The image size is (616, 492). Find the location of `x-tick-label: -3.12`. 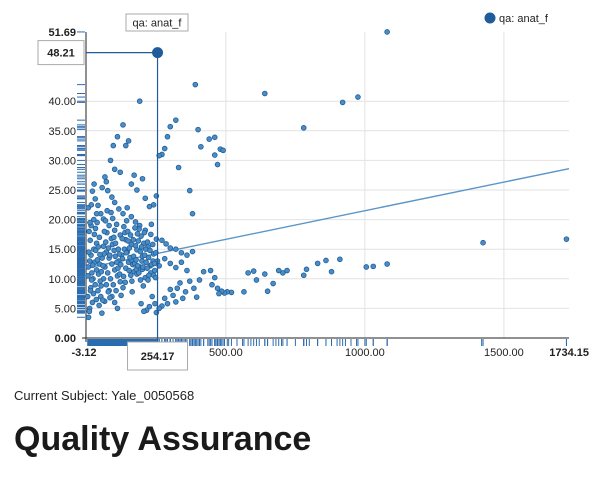

x-tick-label: -3.12 is located at coordinates (83, 353).